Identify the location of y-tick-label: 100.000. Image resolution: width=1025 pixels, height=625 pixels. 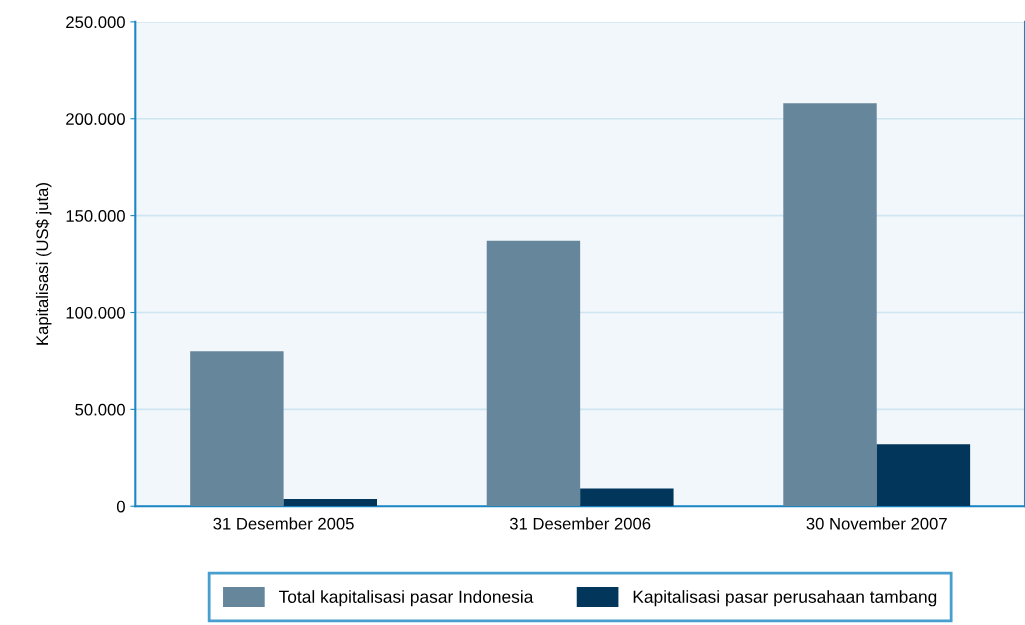
(95, 312).